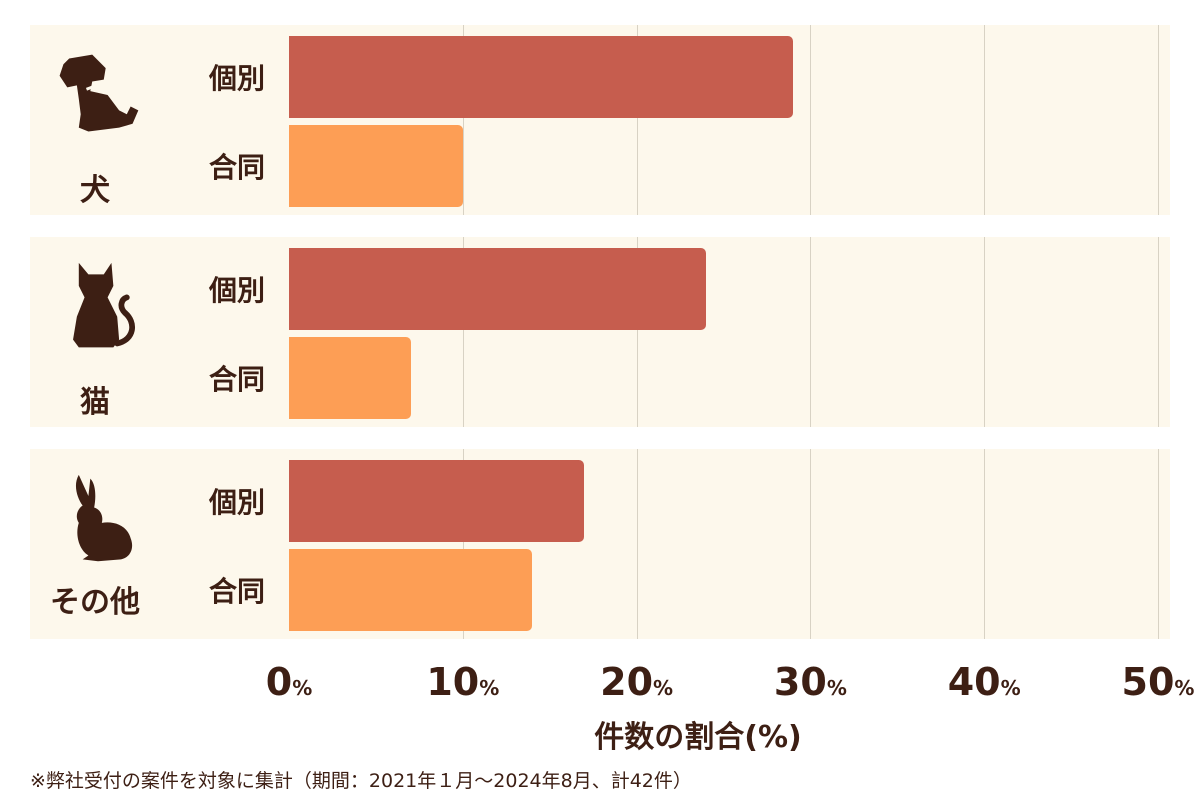 This screenshot has height=800, width=1200. I want to click on x-tick-label: 30%, so click(810, 682).